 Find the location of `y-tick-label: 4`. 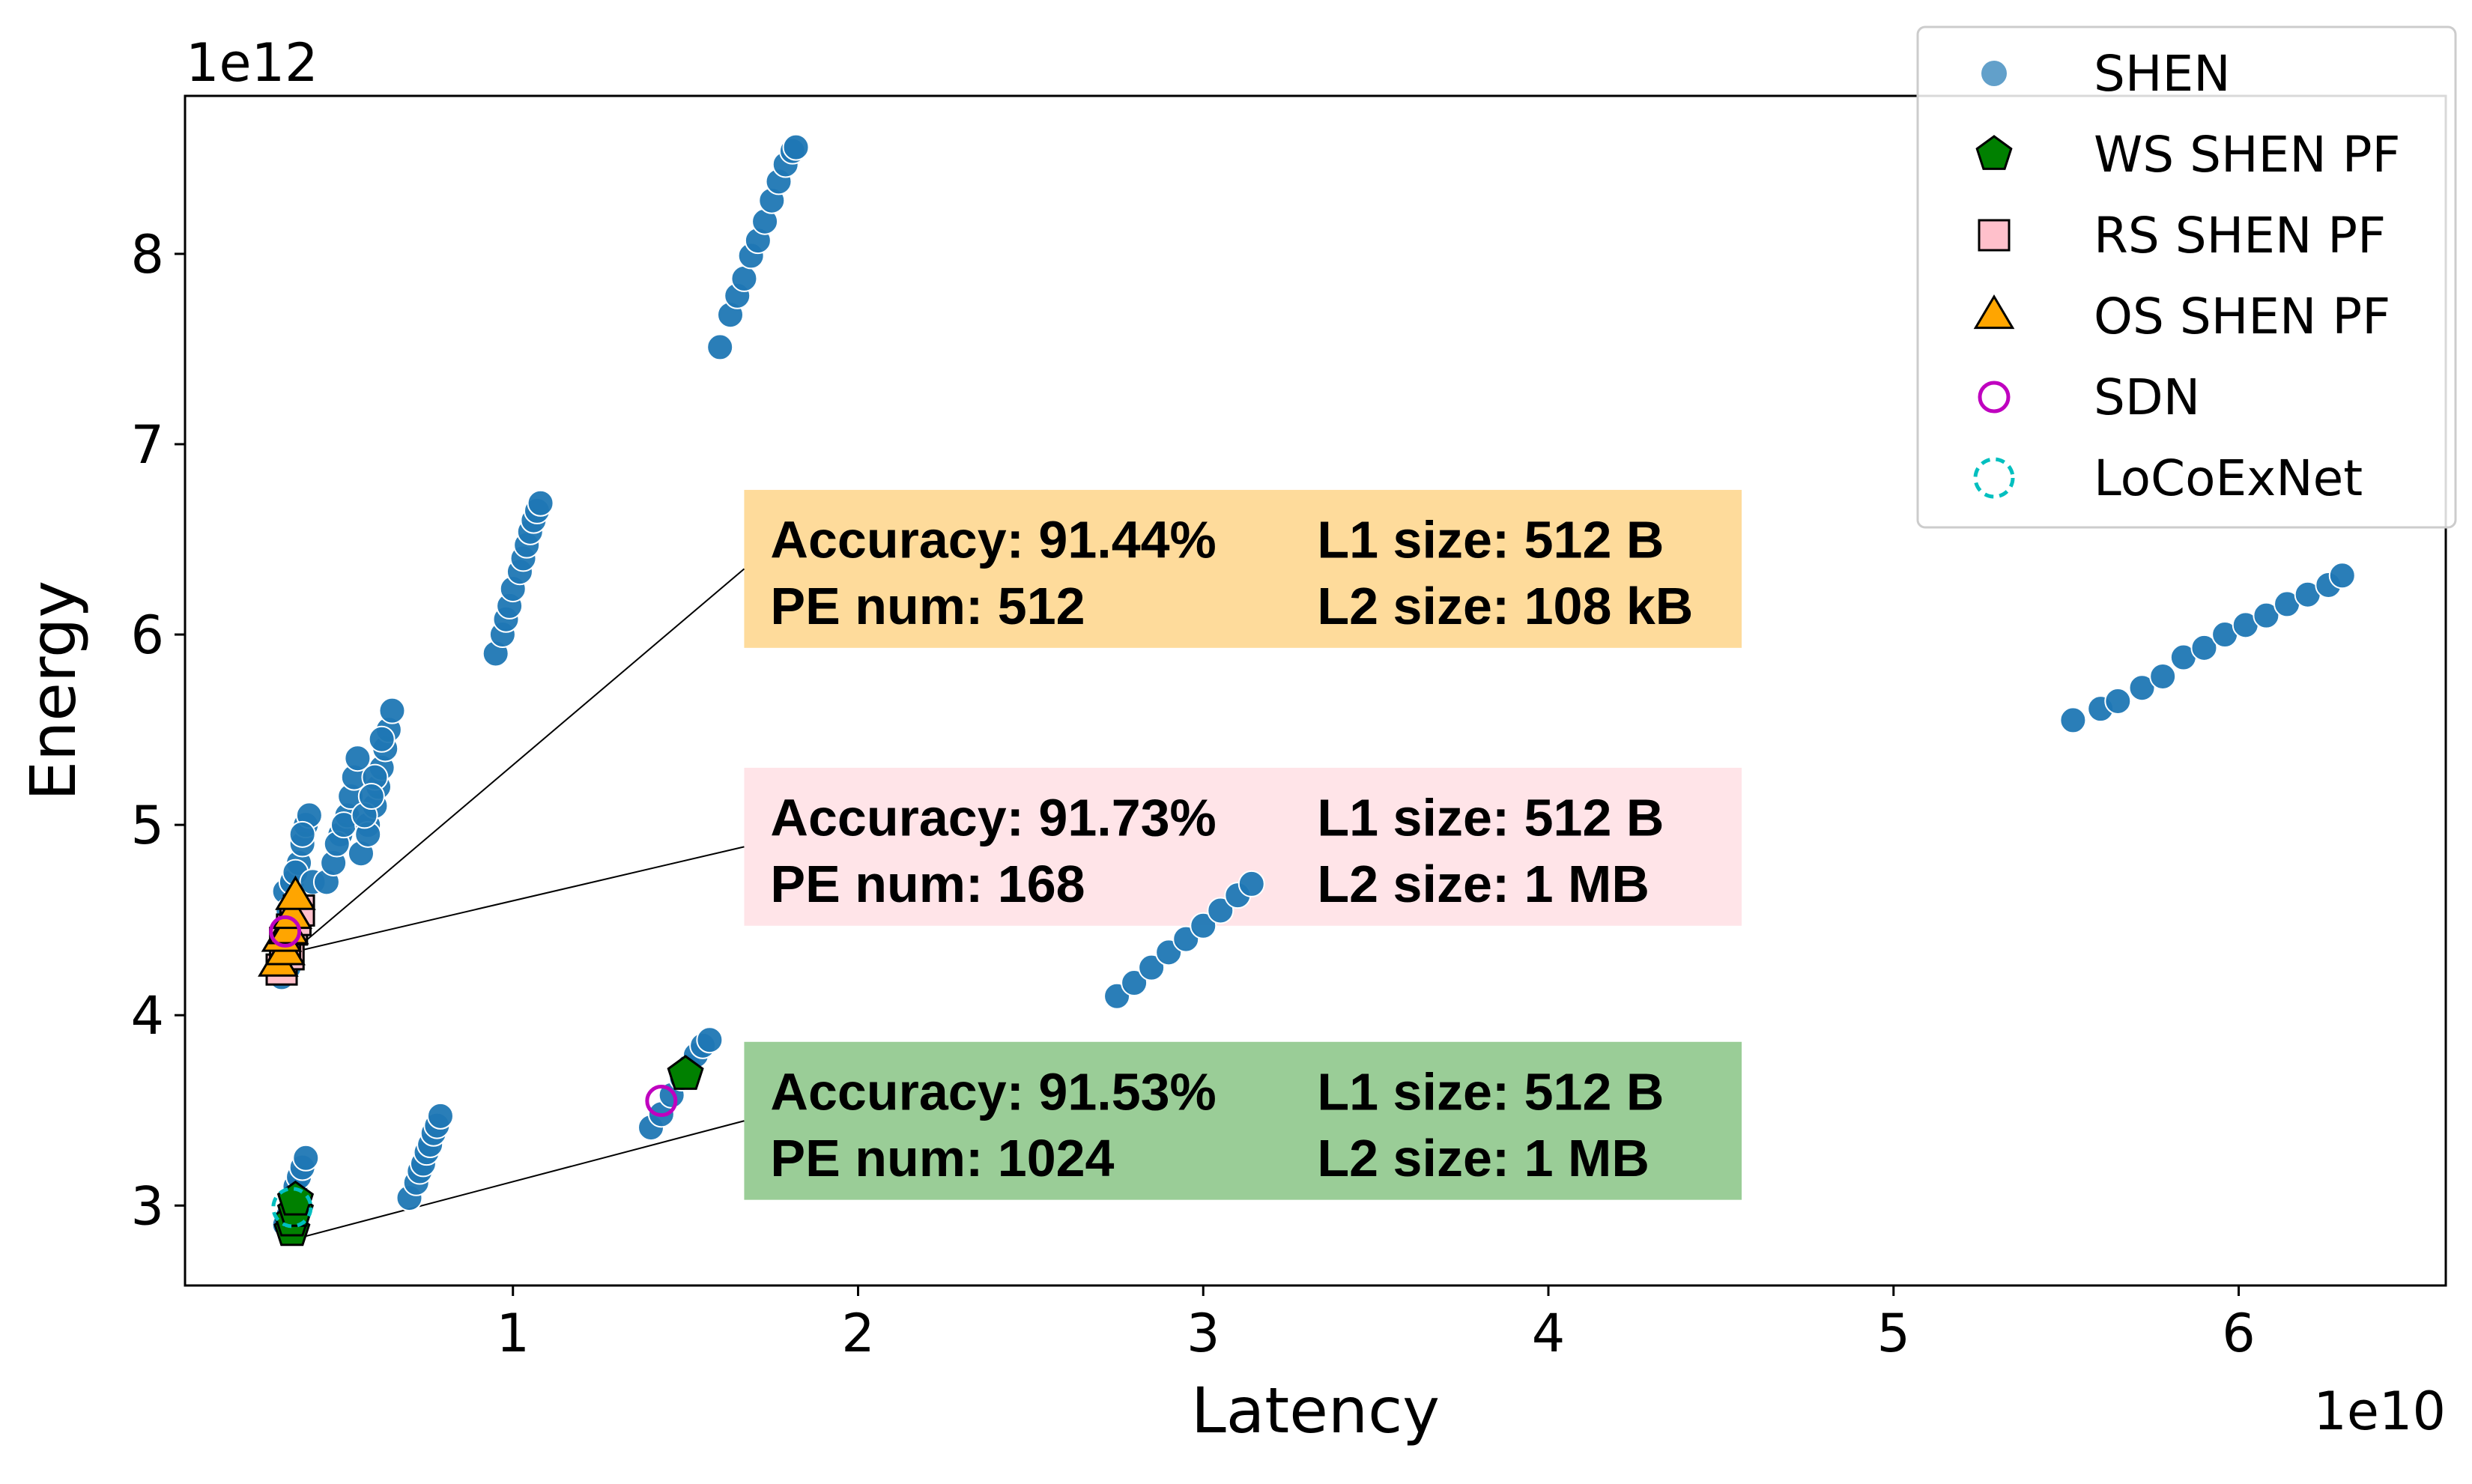

y-tick-label: 4 is located at coordinates (147, 1016).